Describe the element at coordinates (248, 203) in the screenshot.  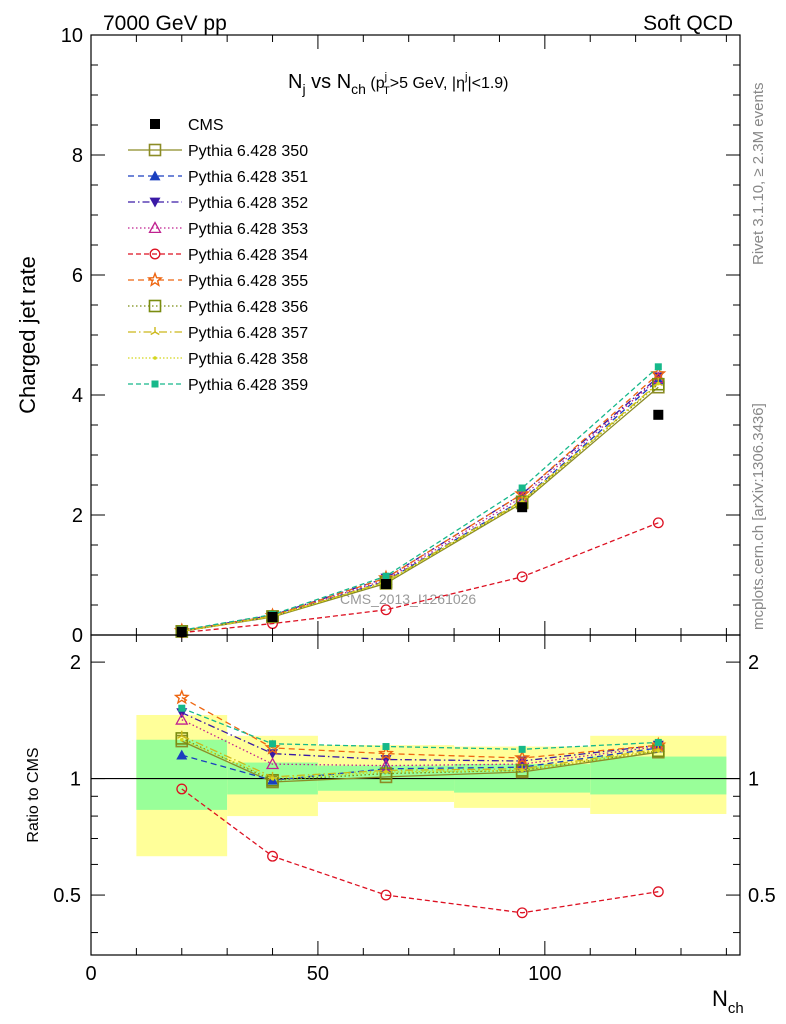
I see `legend-label-2: Pythia 6.428 352` at that location.